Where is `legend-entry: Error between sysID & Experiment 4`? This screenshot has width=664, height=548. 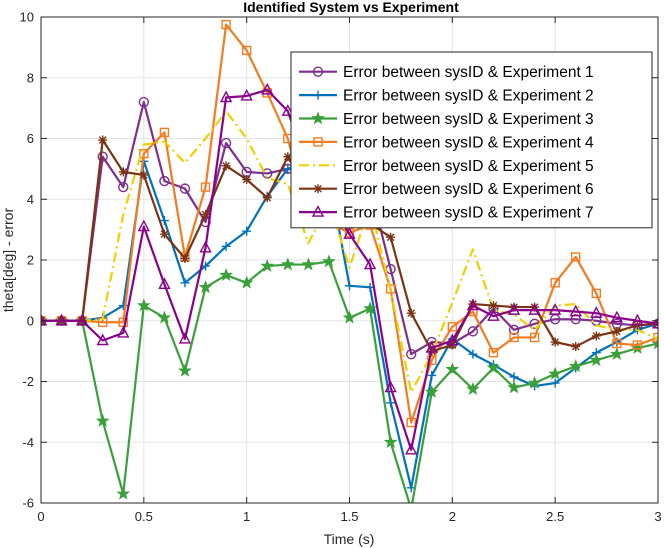
legend-entry: Error between sysID & Experiment 4 is located at coordinates (446, 142).